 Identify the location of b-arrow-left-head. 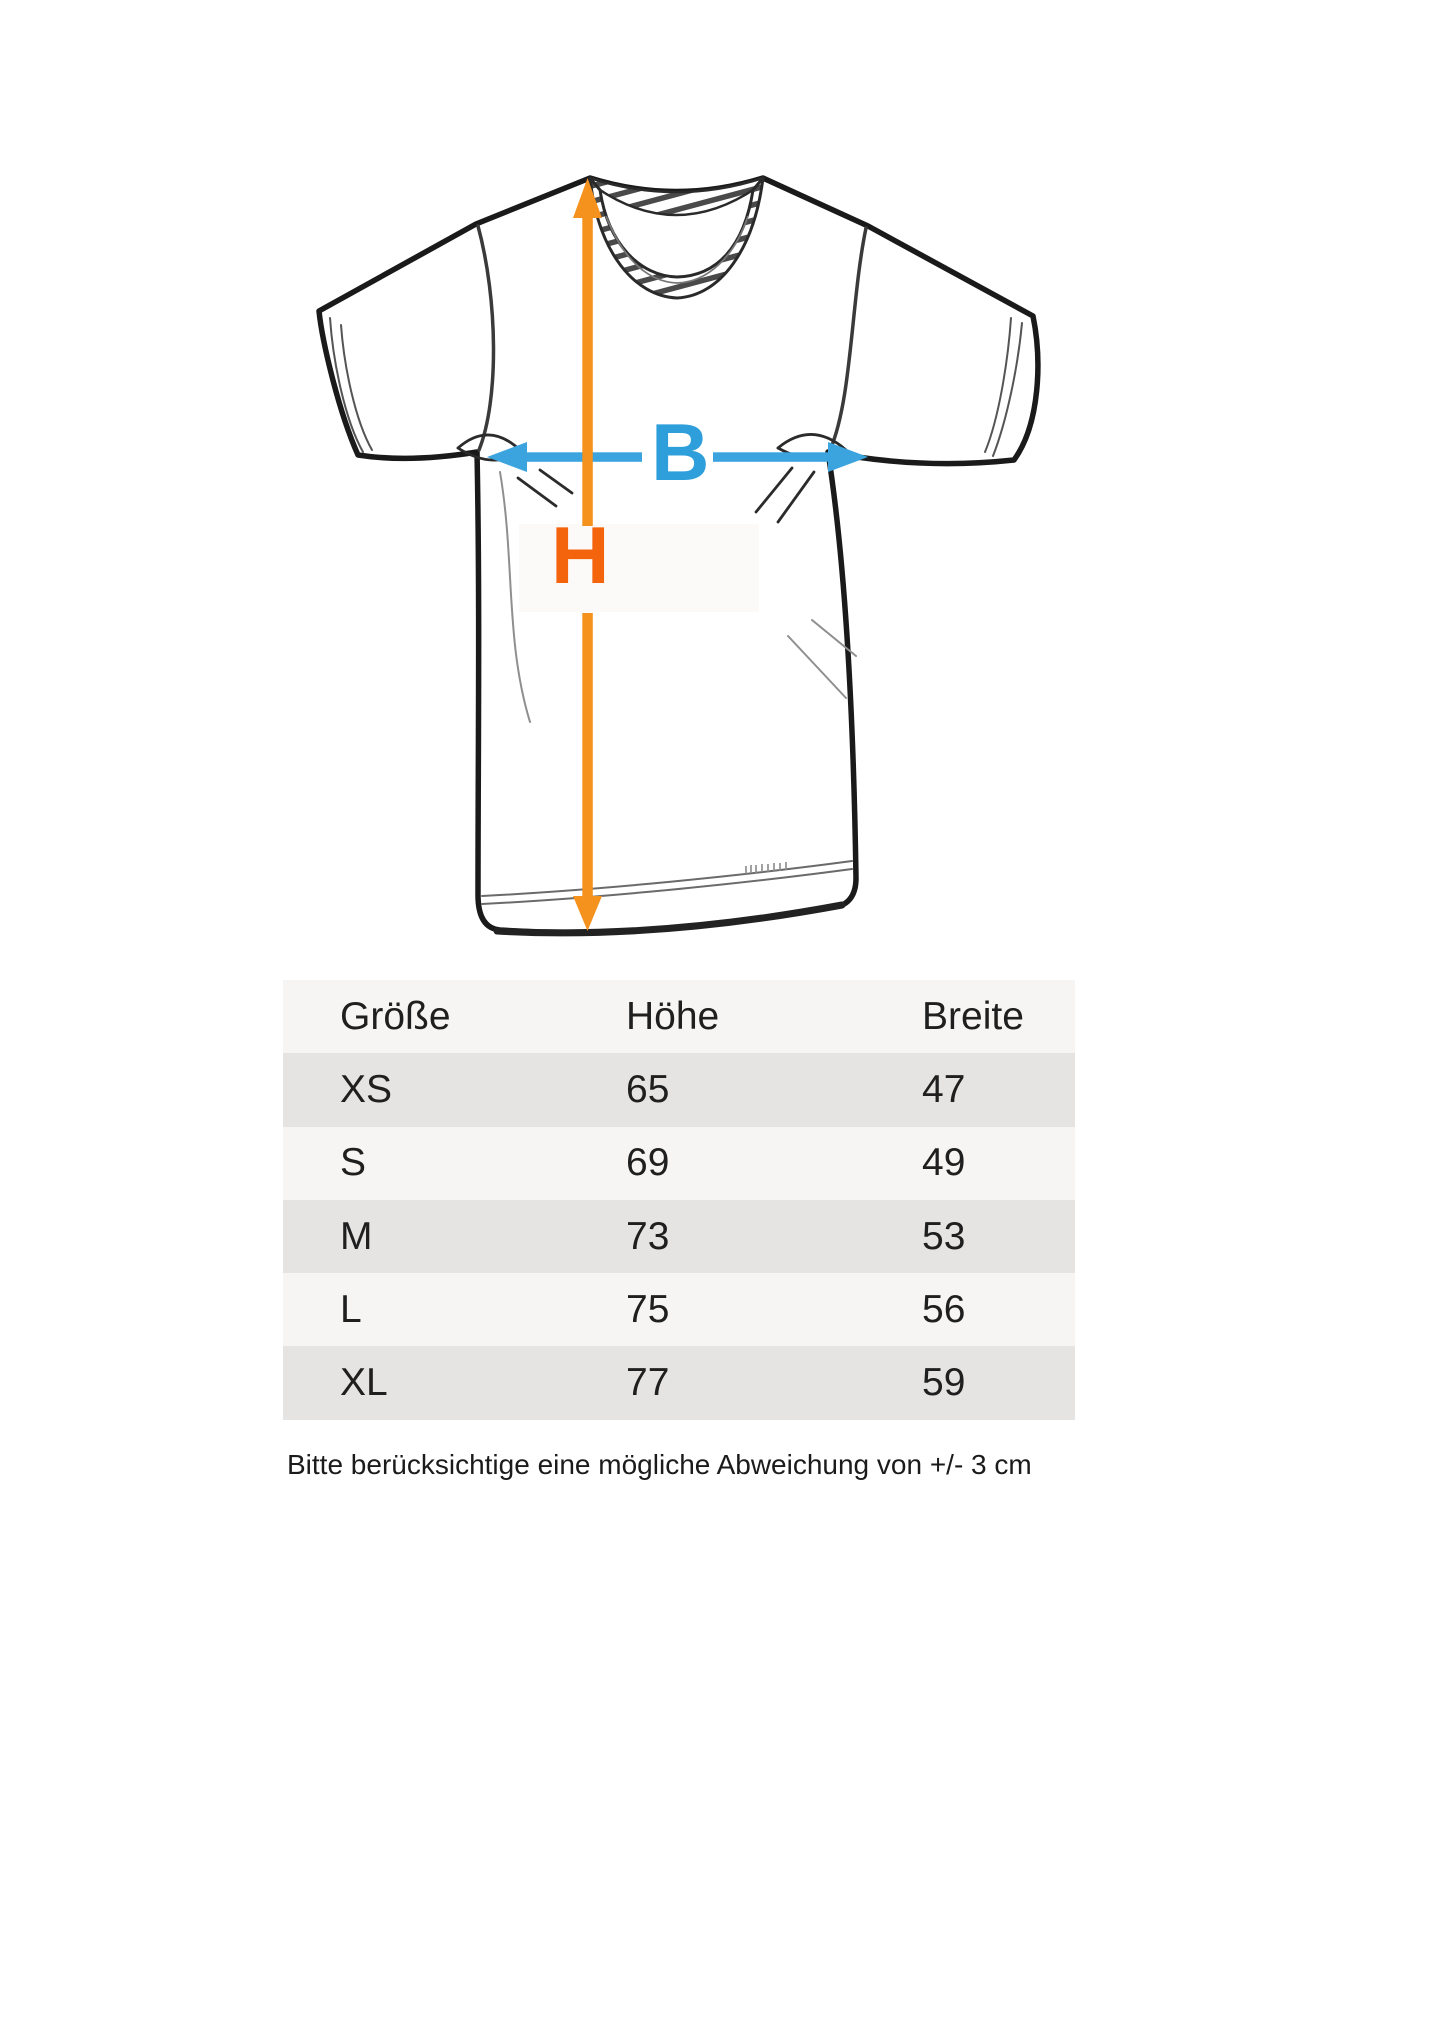
(507, 457).